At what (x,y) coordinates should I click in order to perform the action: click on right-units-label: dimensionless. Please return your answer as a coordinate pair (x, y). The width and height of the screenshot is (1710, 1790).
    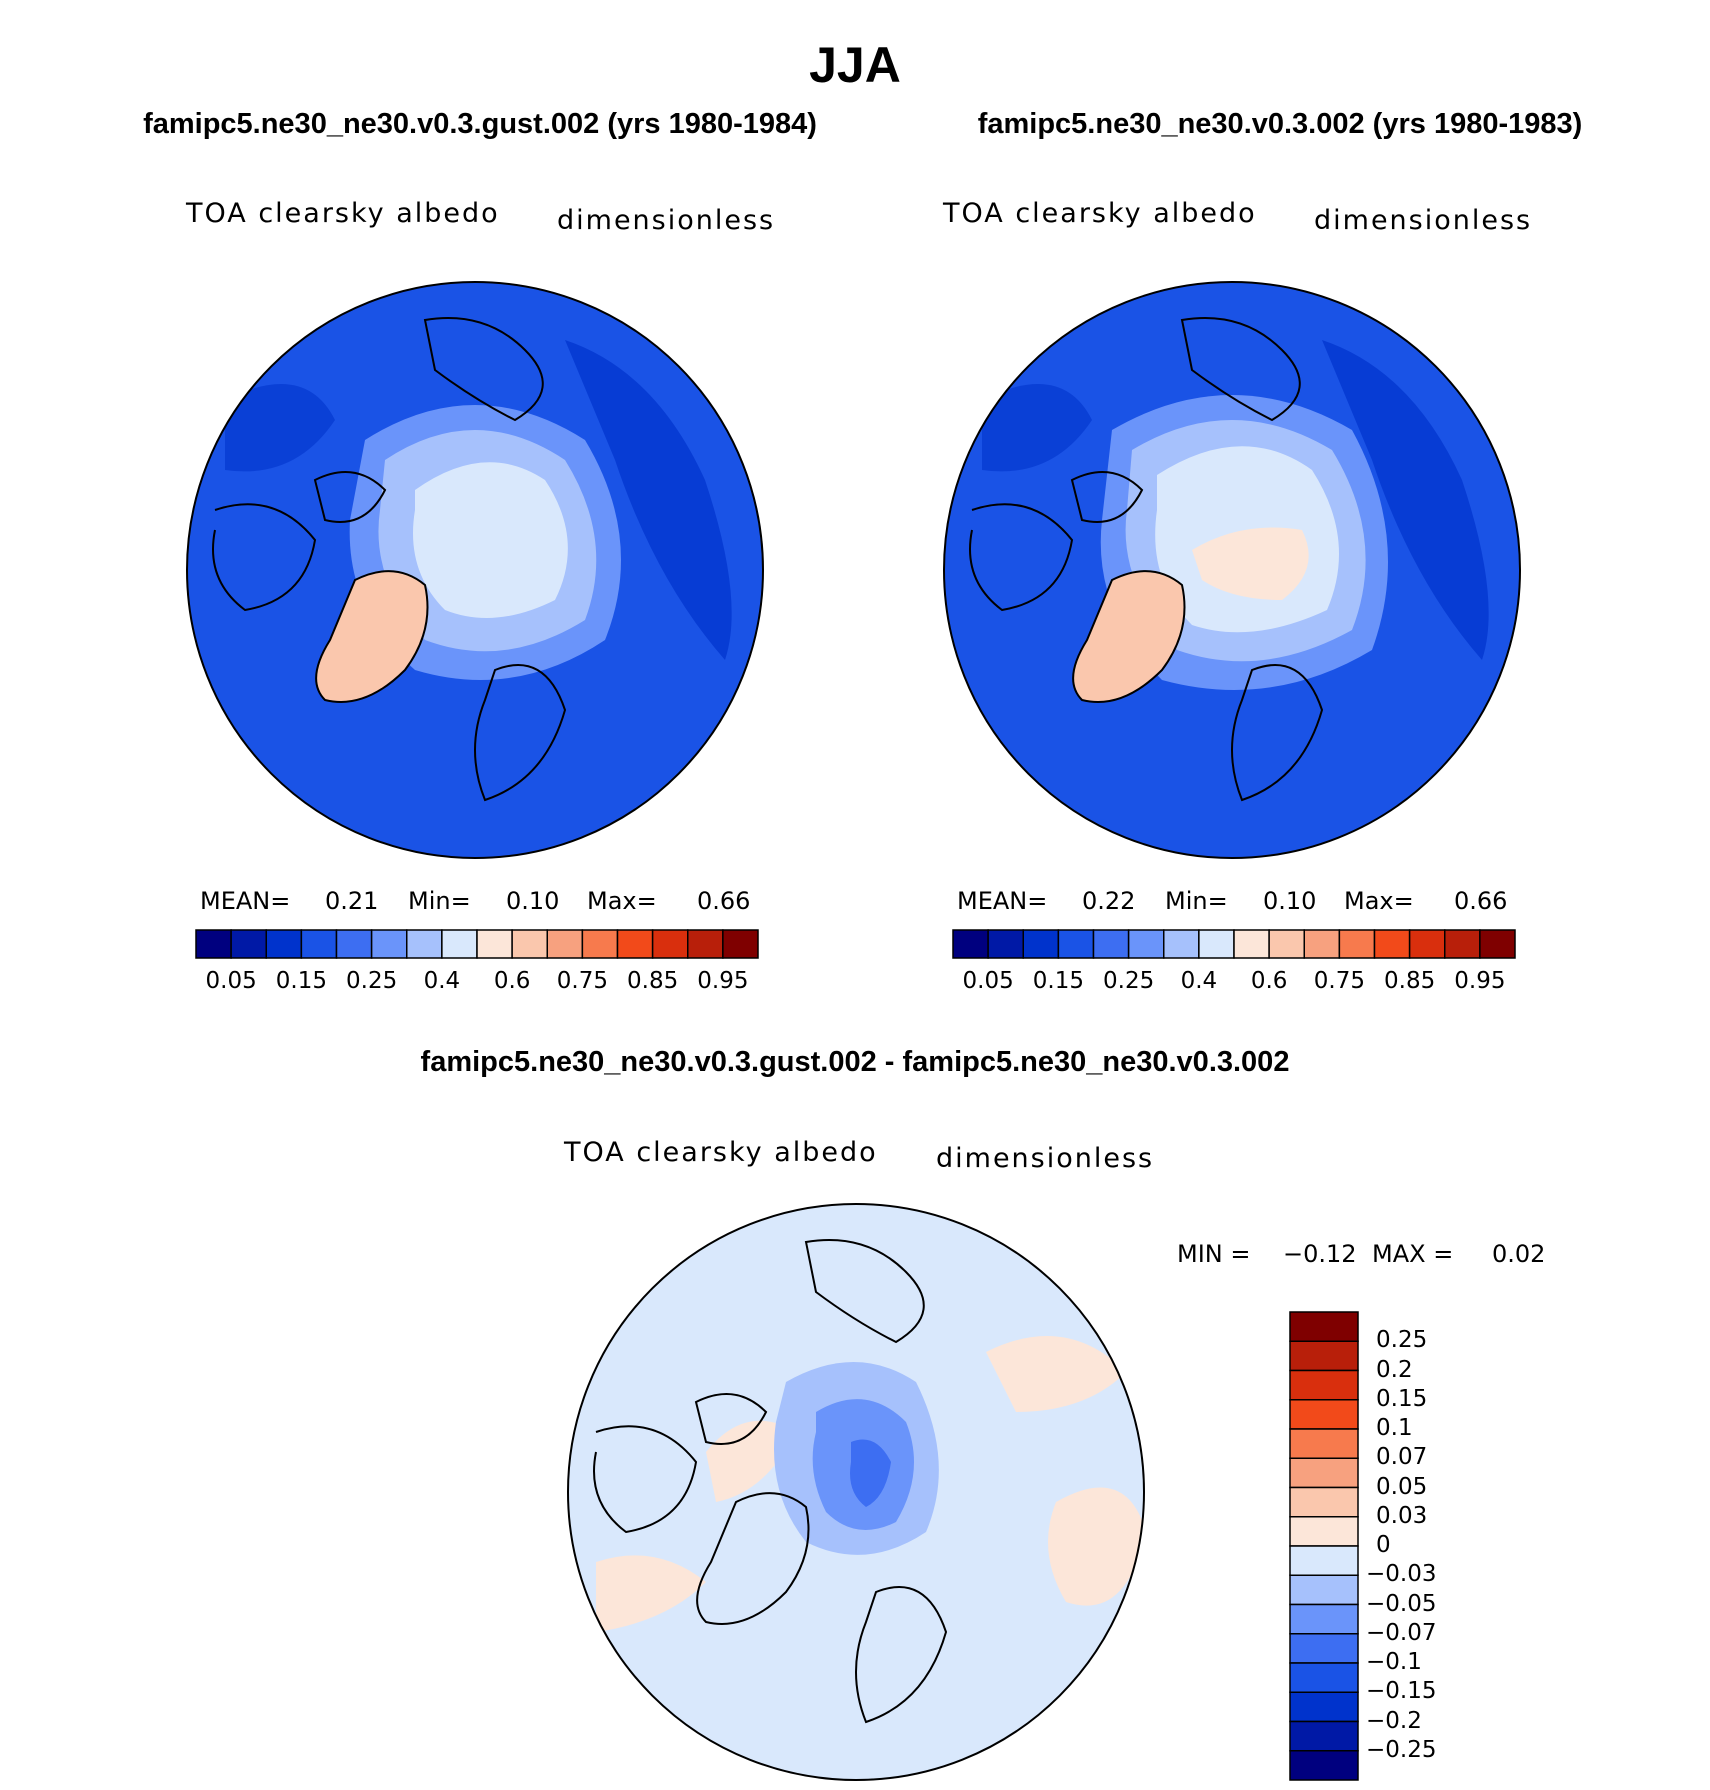
    Looking at the image, I should click on (1423, 220).